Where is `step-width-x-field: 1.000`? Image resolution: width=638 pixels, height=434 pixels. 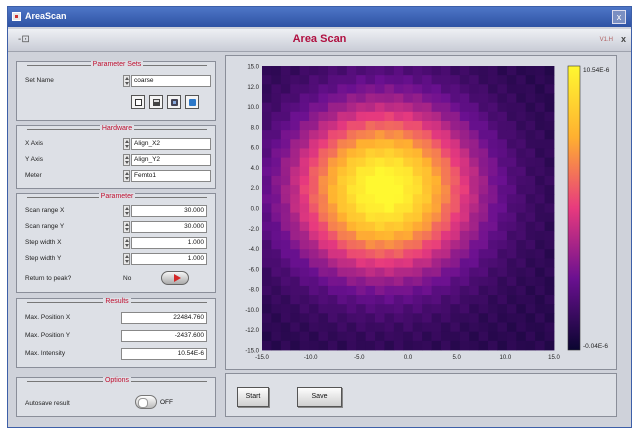
step-width-x-field: 1.000 is located at coordinates (169, 243).